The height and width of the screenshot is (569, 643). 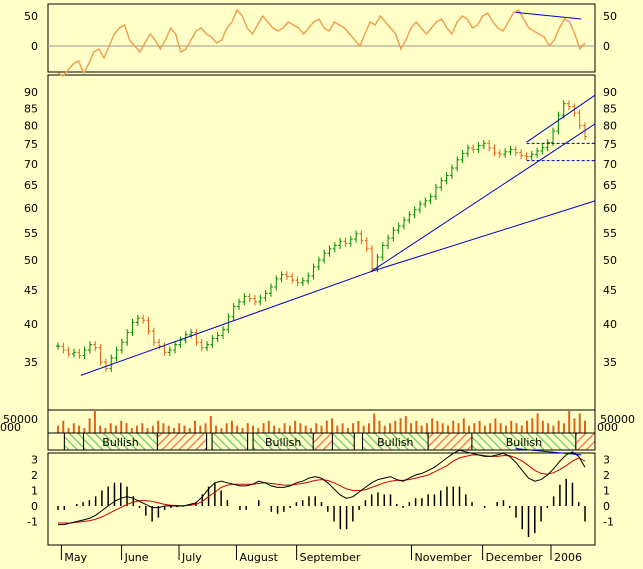 What do you see at coordinates (610, 233) in the screenshot?
I see `price-tick-right: 55` at bounding box center [610, 233].